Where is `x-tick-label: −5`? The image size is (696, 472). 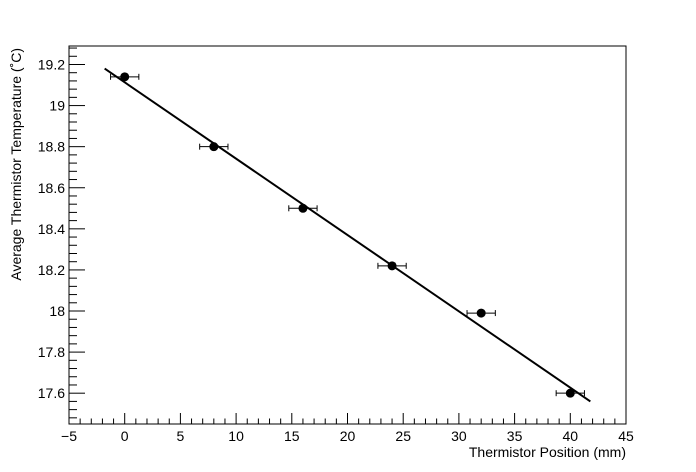
x-tick-label: −5 is located at coordinates (69, 436).